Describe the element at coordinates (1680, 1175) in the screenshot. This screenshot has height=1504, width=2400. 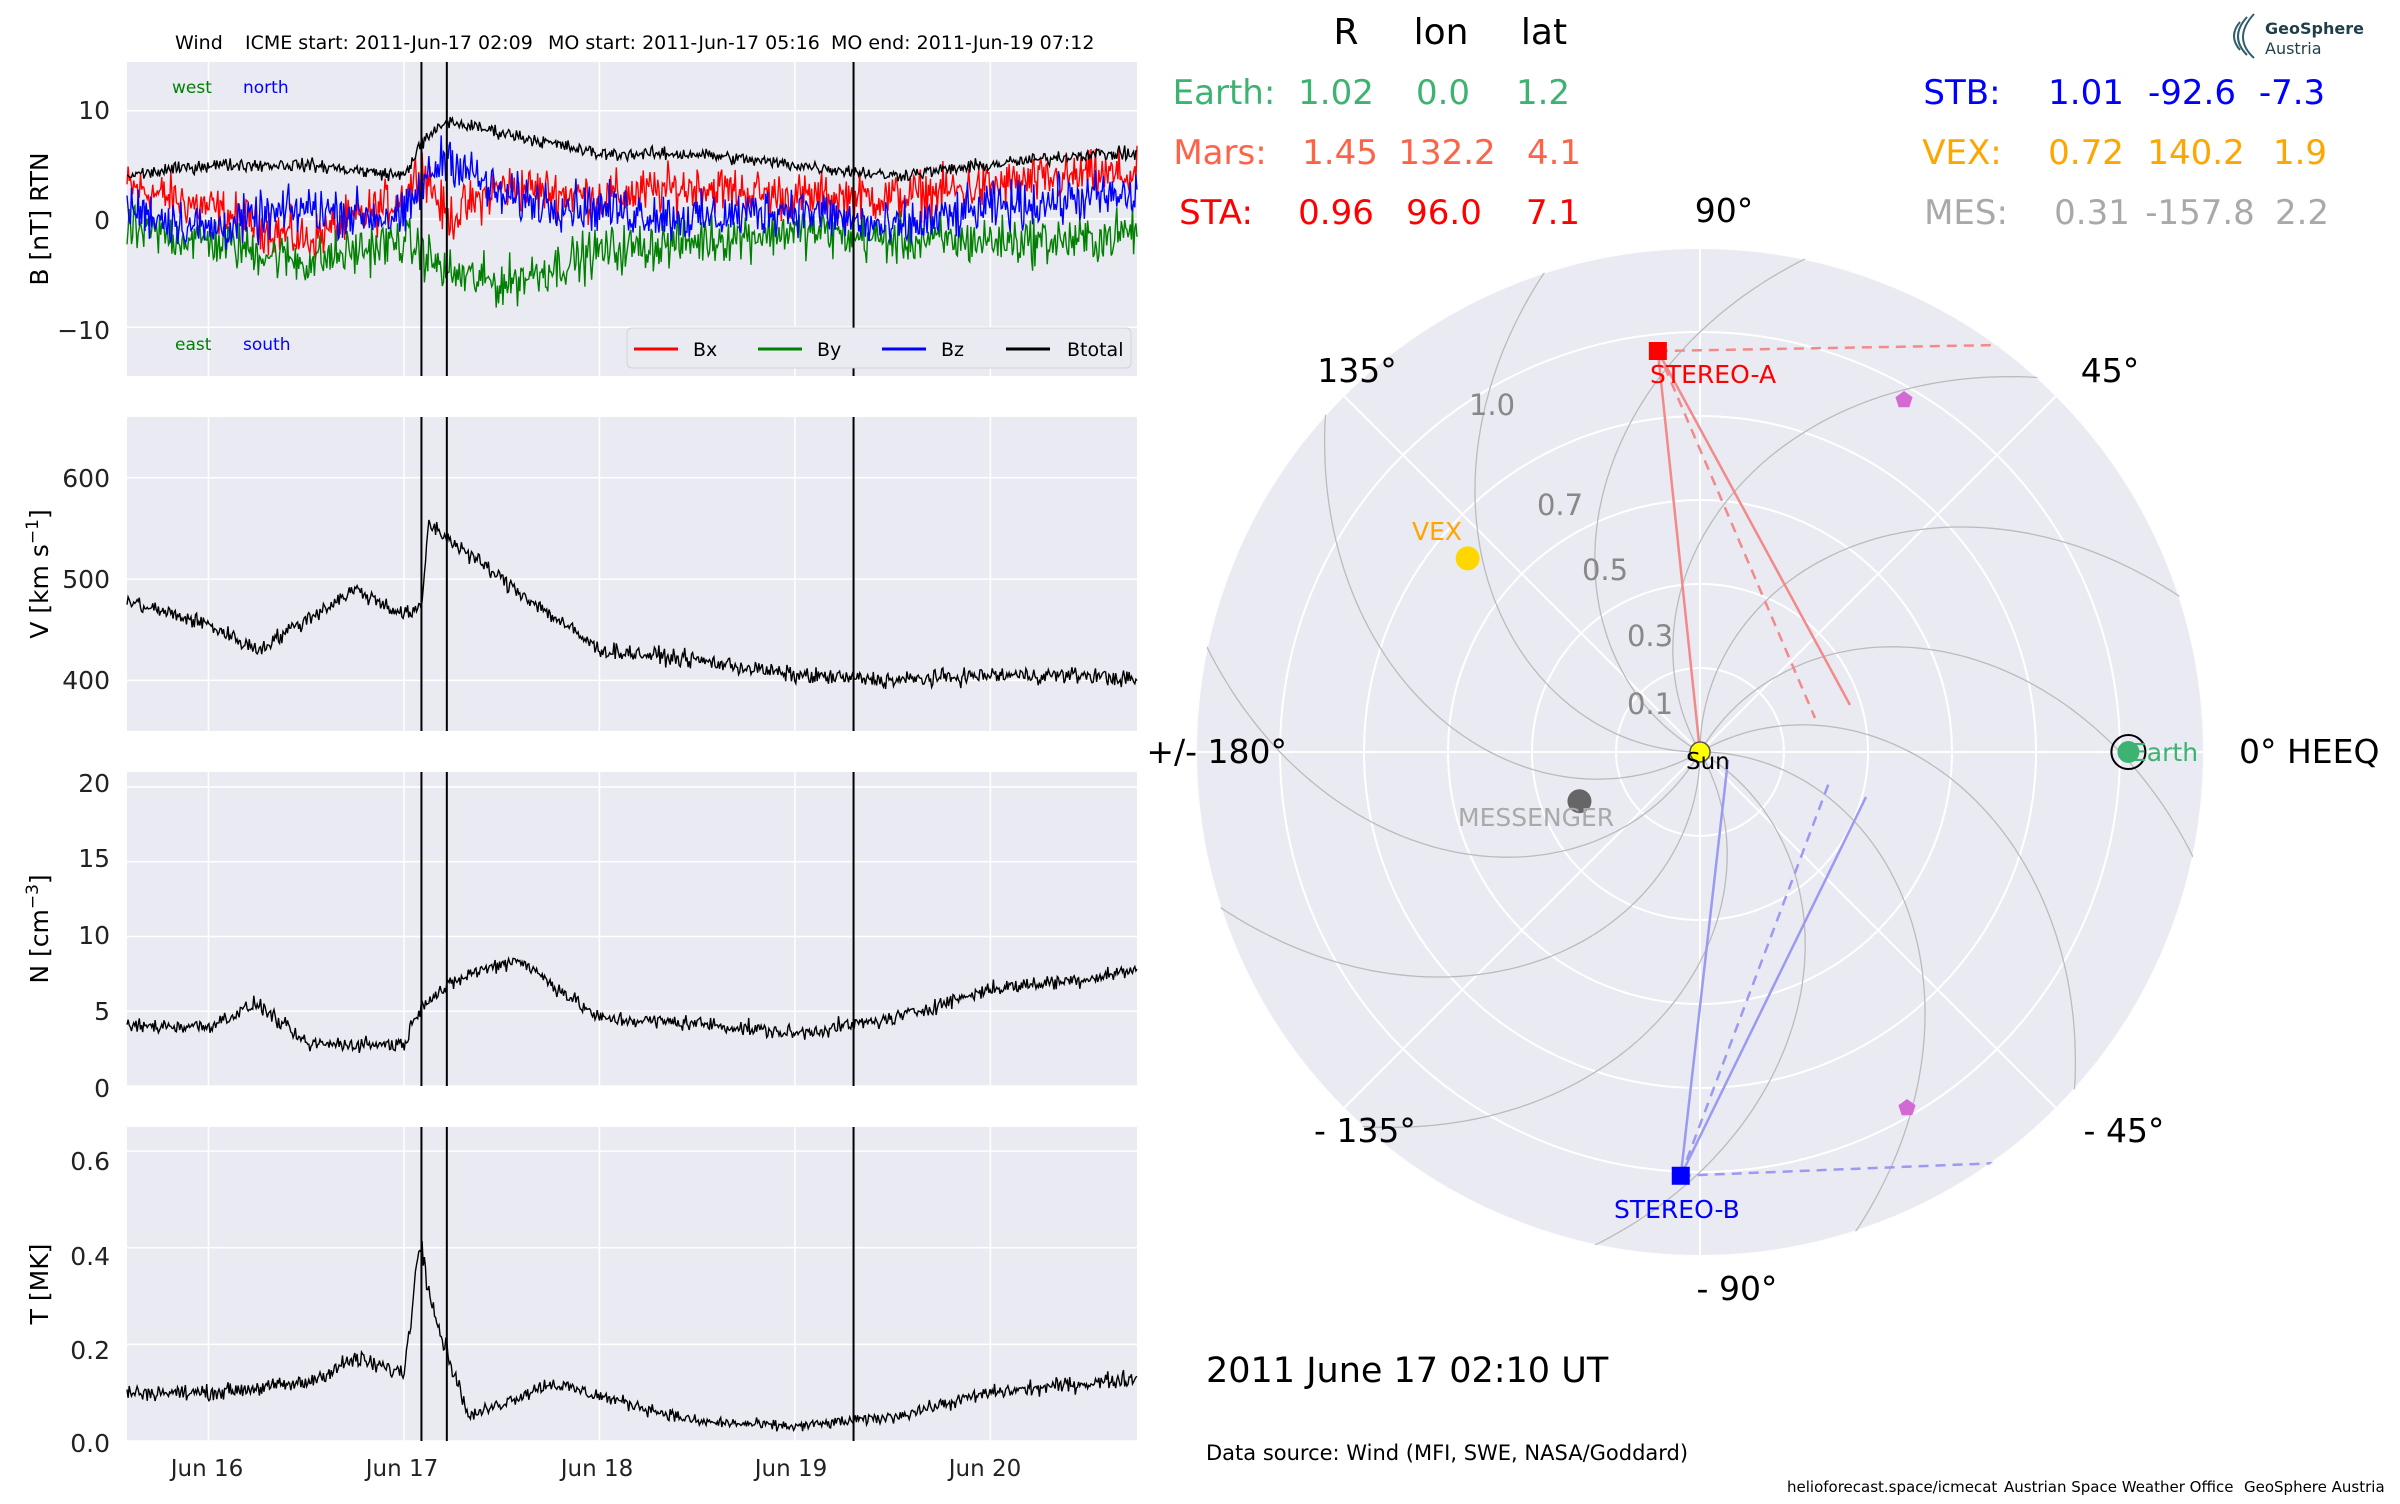
I see `stereo-b-marker` at that location.